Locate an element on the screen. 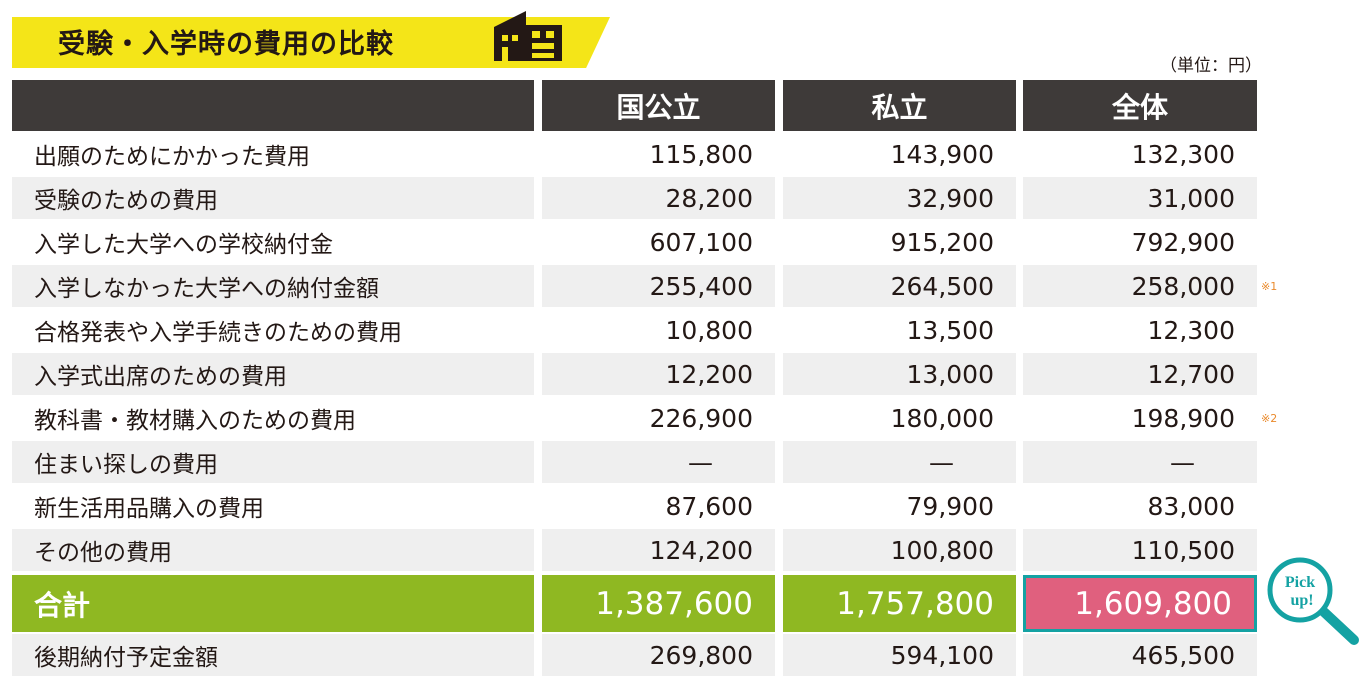 This screenshot has width=1364, height=690. value-national-public: 87,600 is located at coordinates (709, 506).